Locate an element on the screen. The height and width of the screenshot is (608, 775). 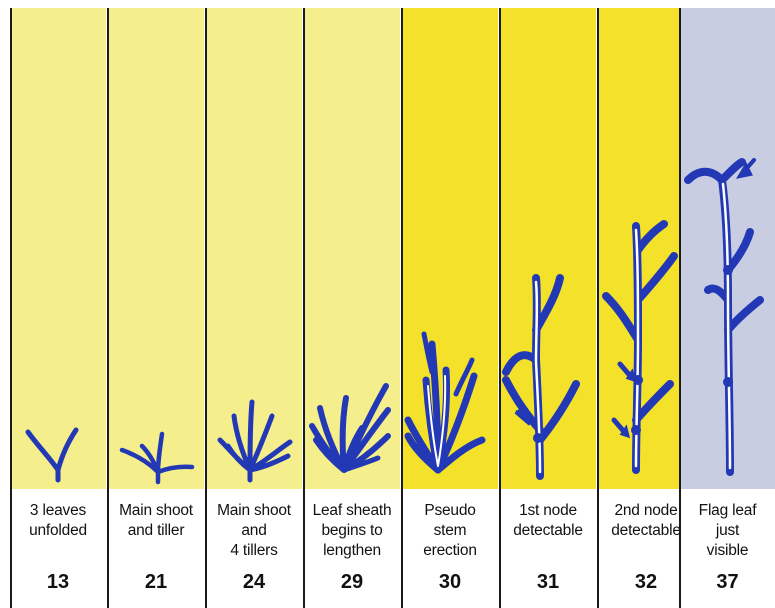
leaf-sheath-plant-icon is located at coordinates (350, 428).